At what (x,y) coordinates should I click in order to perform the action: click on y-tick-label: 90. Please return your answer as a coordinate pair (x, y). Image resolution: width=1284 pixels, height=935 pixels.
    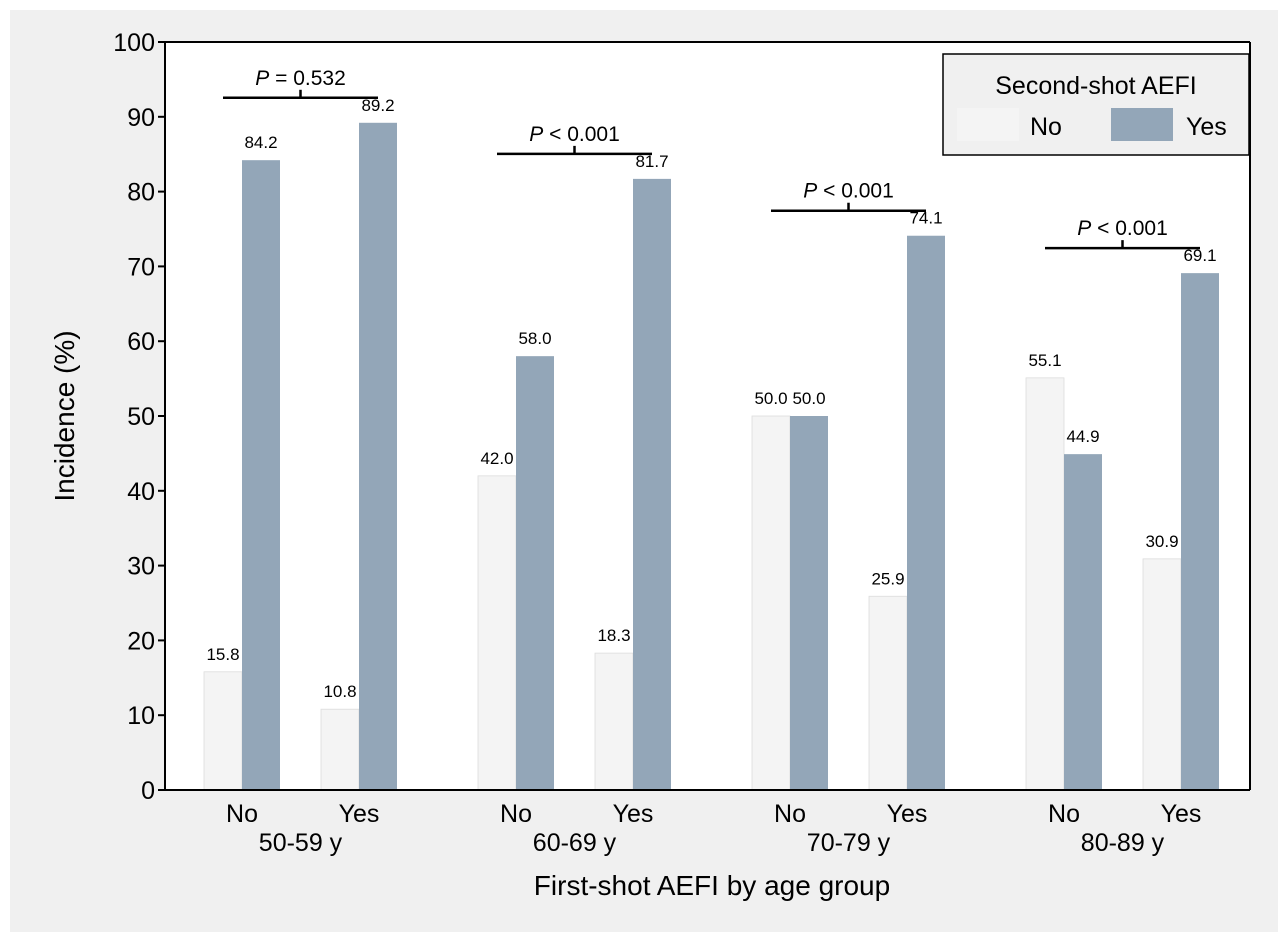
    Looking at the image, I should click on (141, 118).